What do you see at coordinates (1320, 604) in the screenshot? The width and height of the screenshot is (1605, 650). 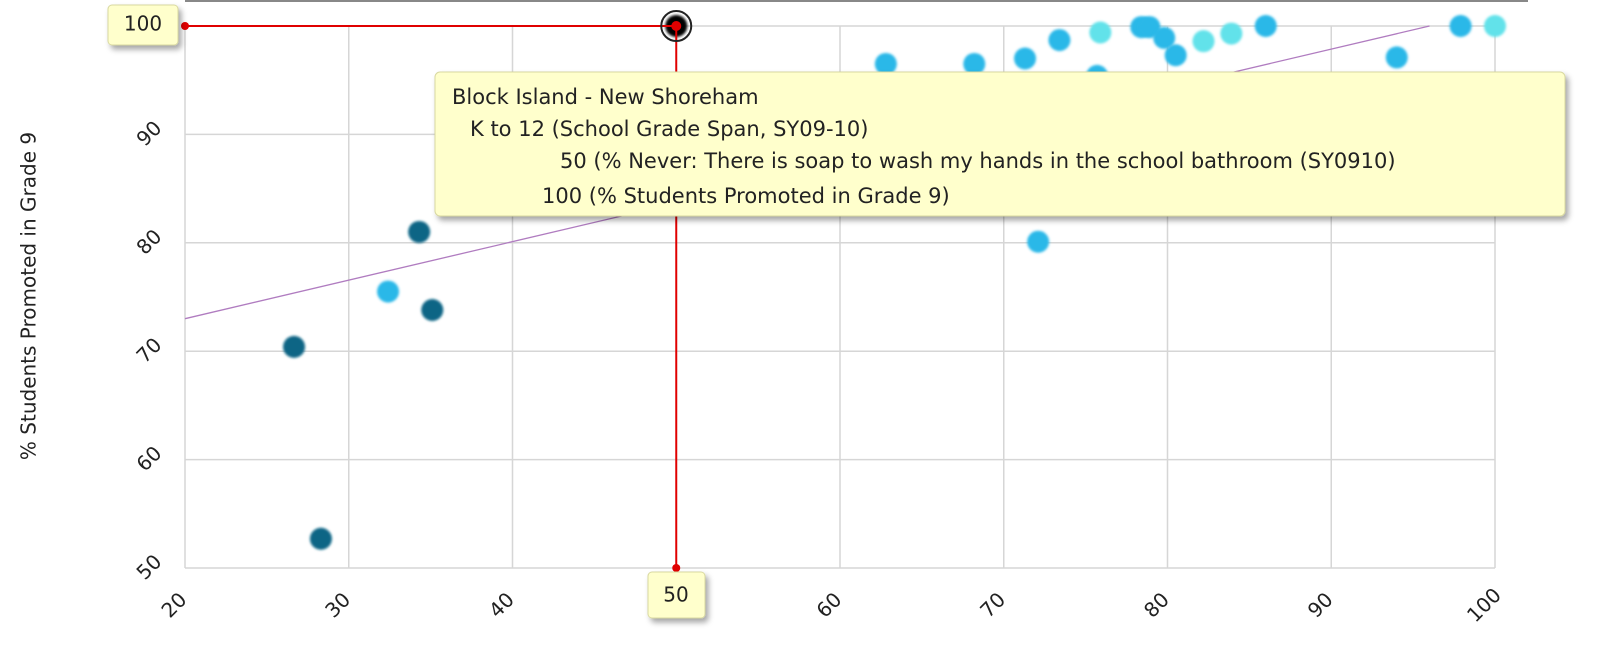 I see `x-tick-label: 90` at bounding box center [1320, 604].